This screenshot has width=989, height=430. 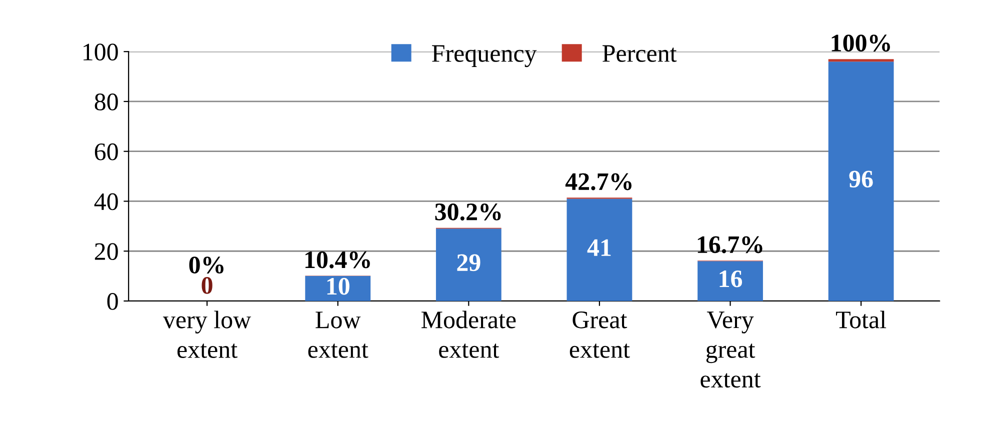 What do you see at coordinates (206, 265) in the screenshot?
I see `data-label: 0%` at bounding box center [206, 265].